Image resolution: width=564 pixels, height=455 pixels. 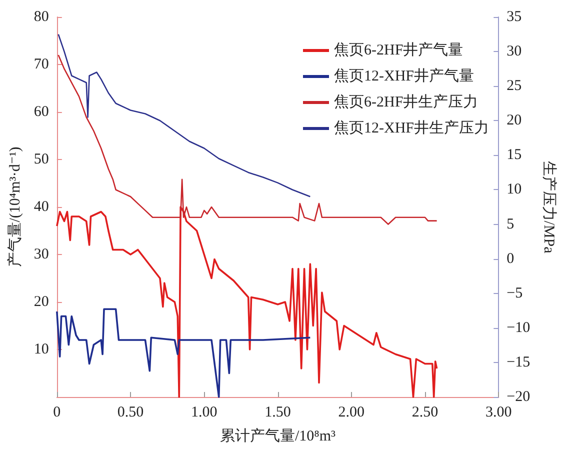 I want to click on legend-label: 焦页6-2HF井生产压力, so click(x=406, y=102).